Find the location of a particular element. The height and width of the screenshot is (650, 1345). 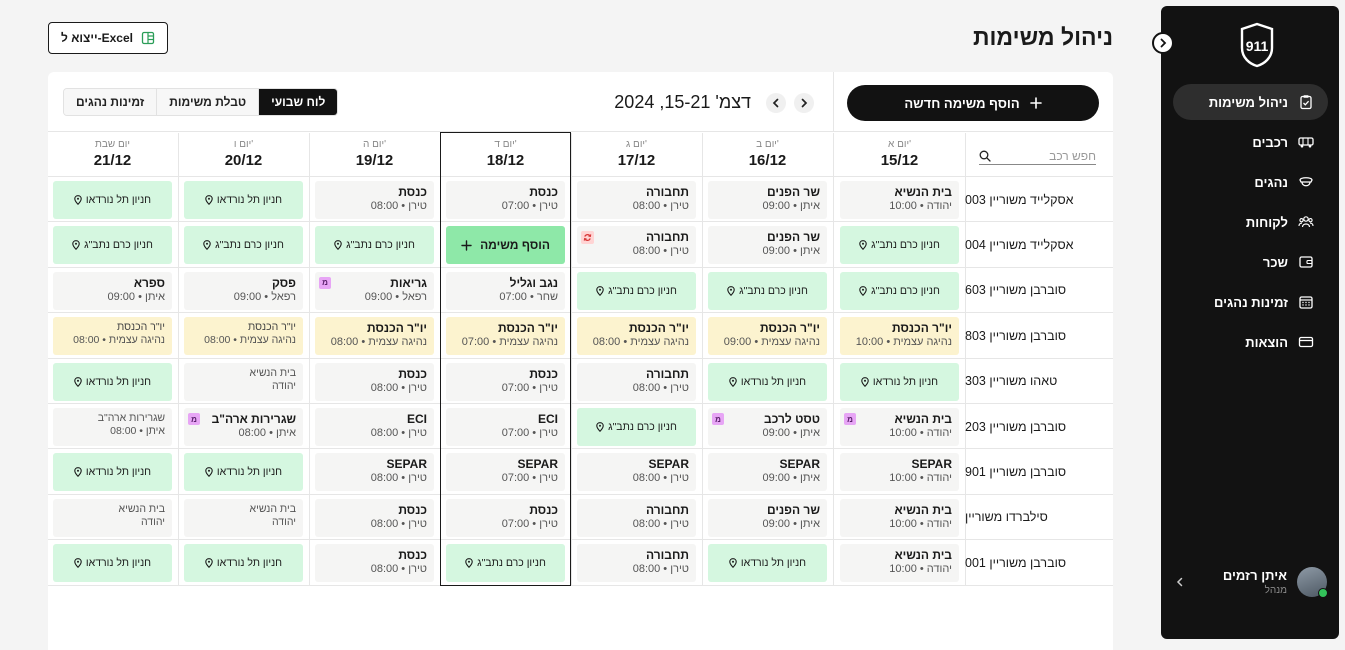

task-details: רפאל • 09:00 is located at coordinates (264, 296).